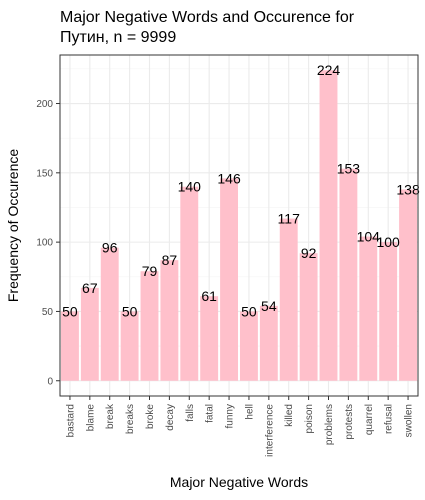  Describe the element at coordinates (209, 338) in the screenshot. I see `bar-fatal` at that location.